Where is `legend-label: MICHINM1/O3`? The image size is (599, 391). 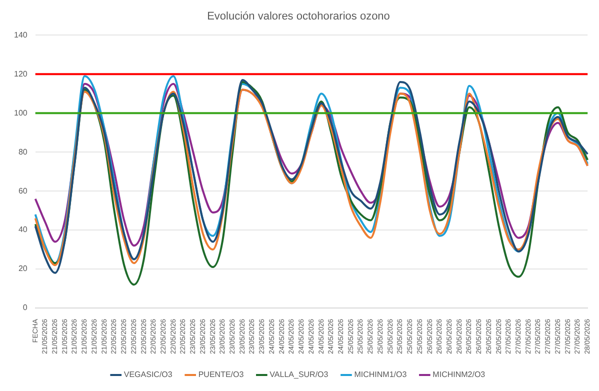
legend-label: MICHINM1/O3 is located at coordinates (381, 375).